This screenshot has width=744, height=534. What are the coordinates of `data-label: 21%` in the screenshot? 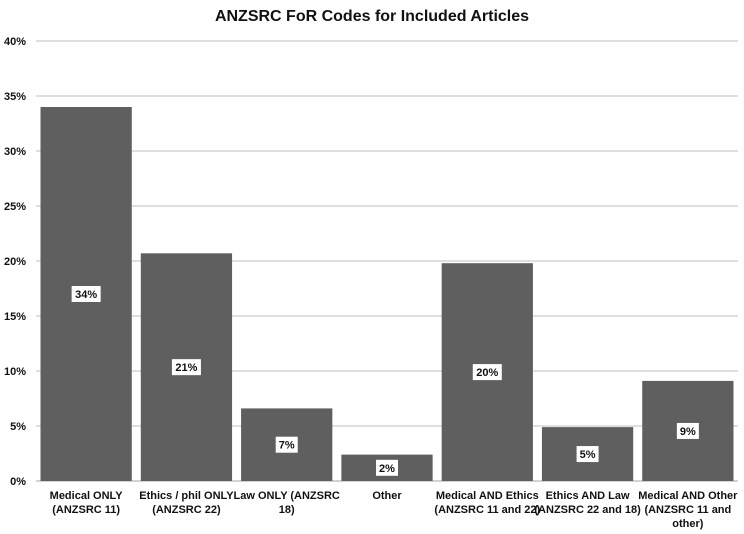 It's located at (186, 367).